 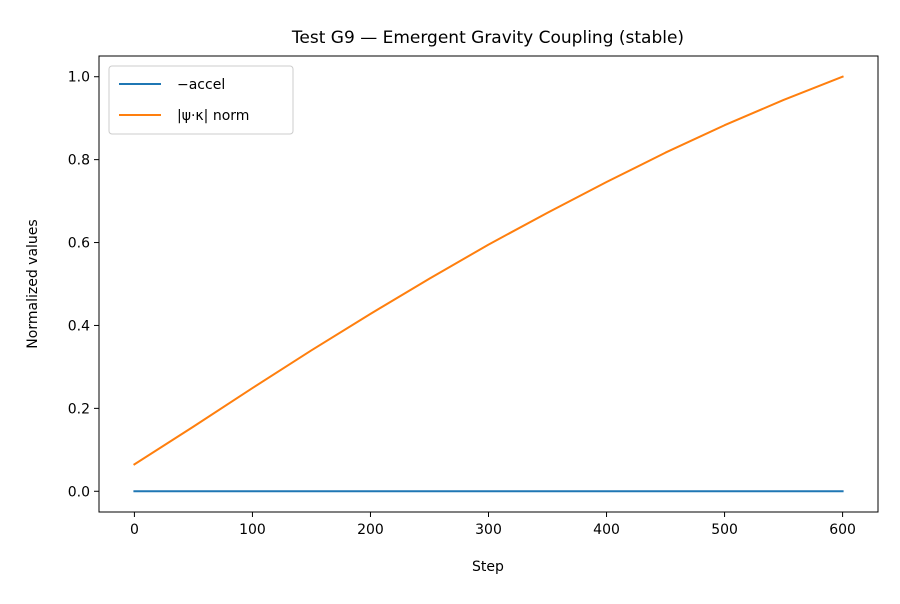 What do you see at coordinates (213, 116) in the screenshot?
I see `legend-label: |ψ·κ| norm` at bounding box center [213, 116].